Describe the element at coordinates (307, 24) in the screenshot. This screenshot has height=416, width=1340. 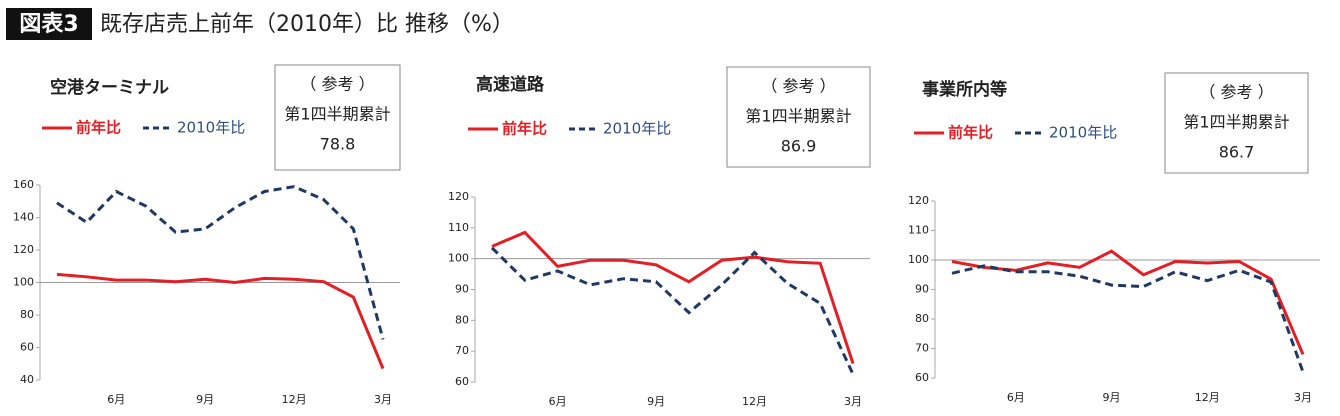
I see `page-title: 既存店売上前年（2010年）比 推移（%）` at that location.